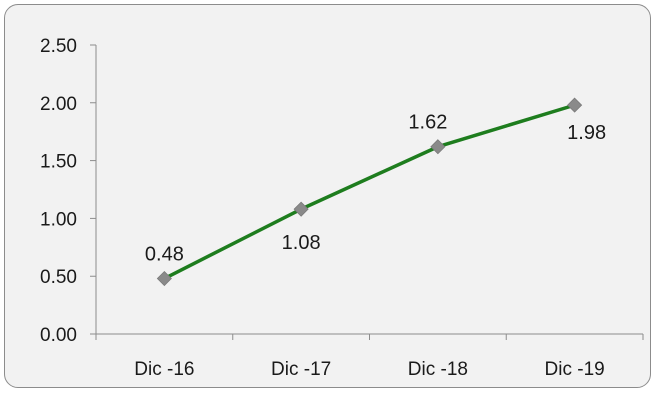 This screenshot has height=394, width=657. I want to click on x-tick-label: Dic -19, so click(575, 369).